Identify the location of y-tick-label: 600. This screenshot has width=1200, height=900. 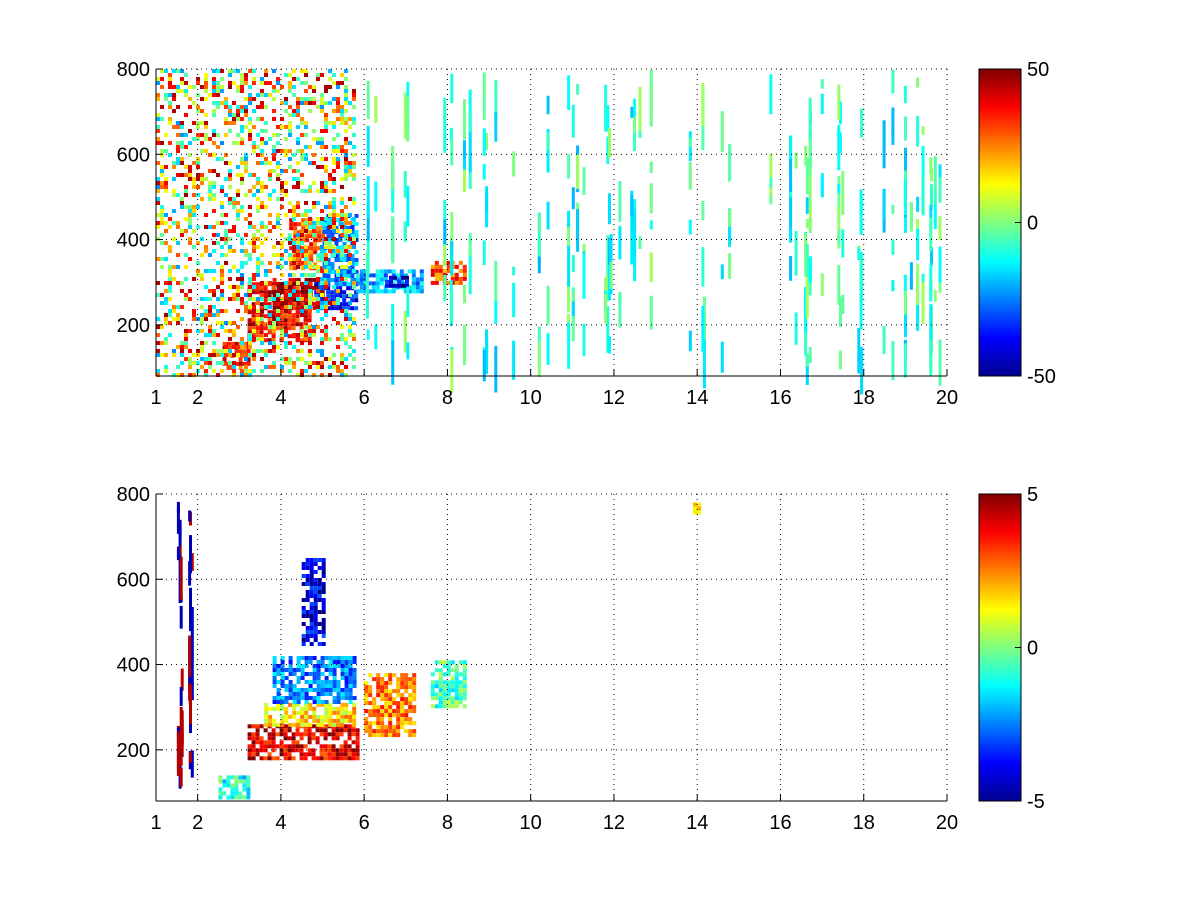
(133, 580).